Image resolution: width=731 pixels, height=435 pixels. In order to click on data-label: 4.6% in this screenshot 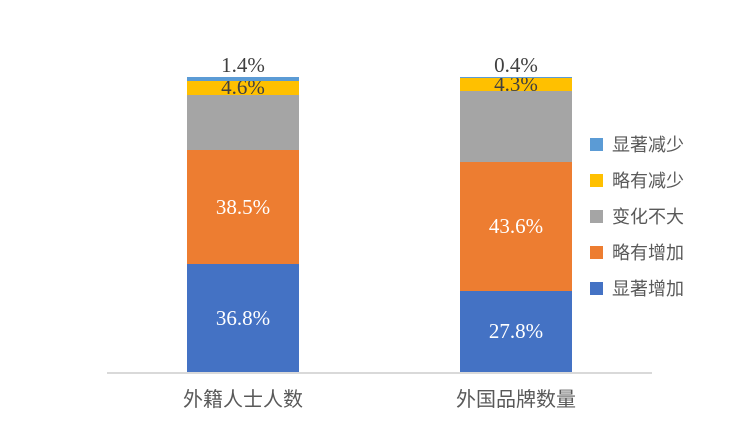, I will do `click(243, 87)`.